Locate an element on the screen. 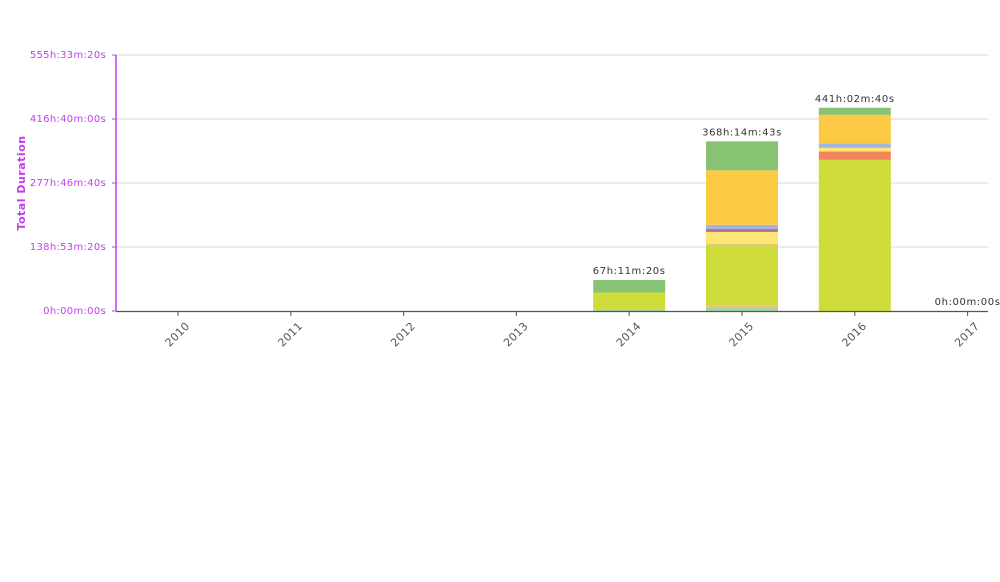 The height and width of the screenshot is (582, 1000). bar-segment-salmon-low is located at coordinates (742, 306).